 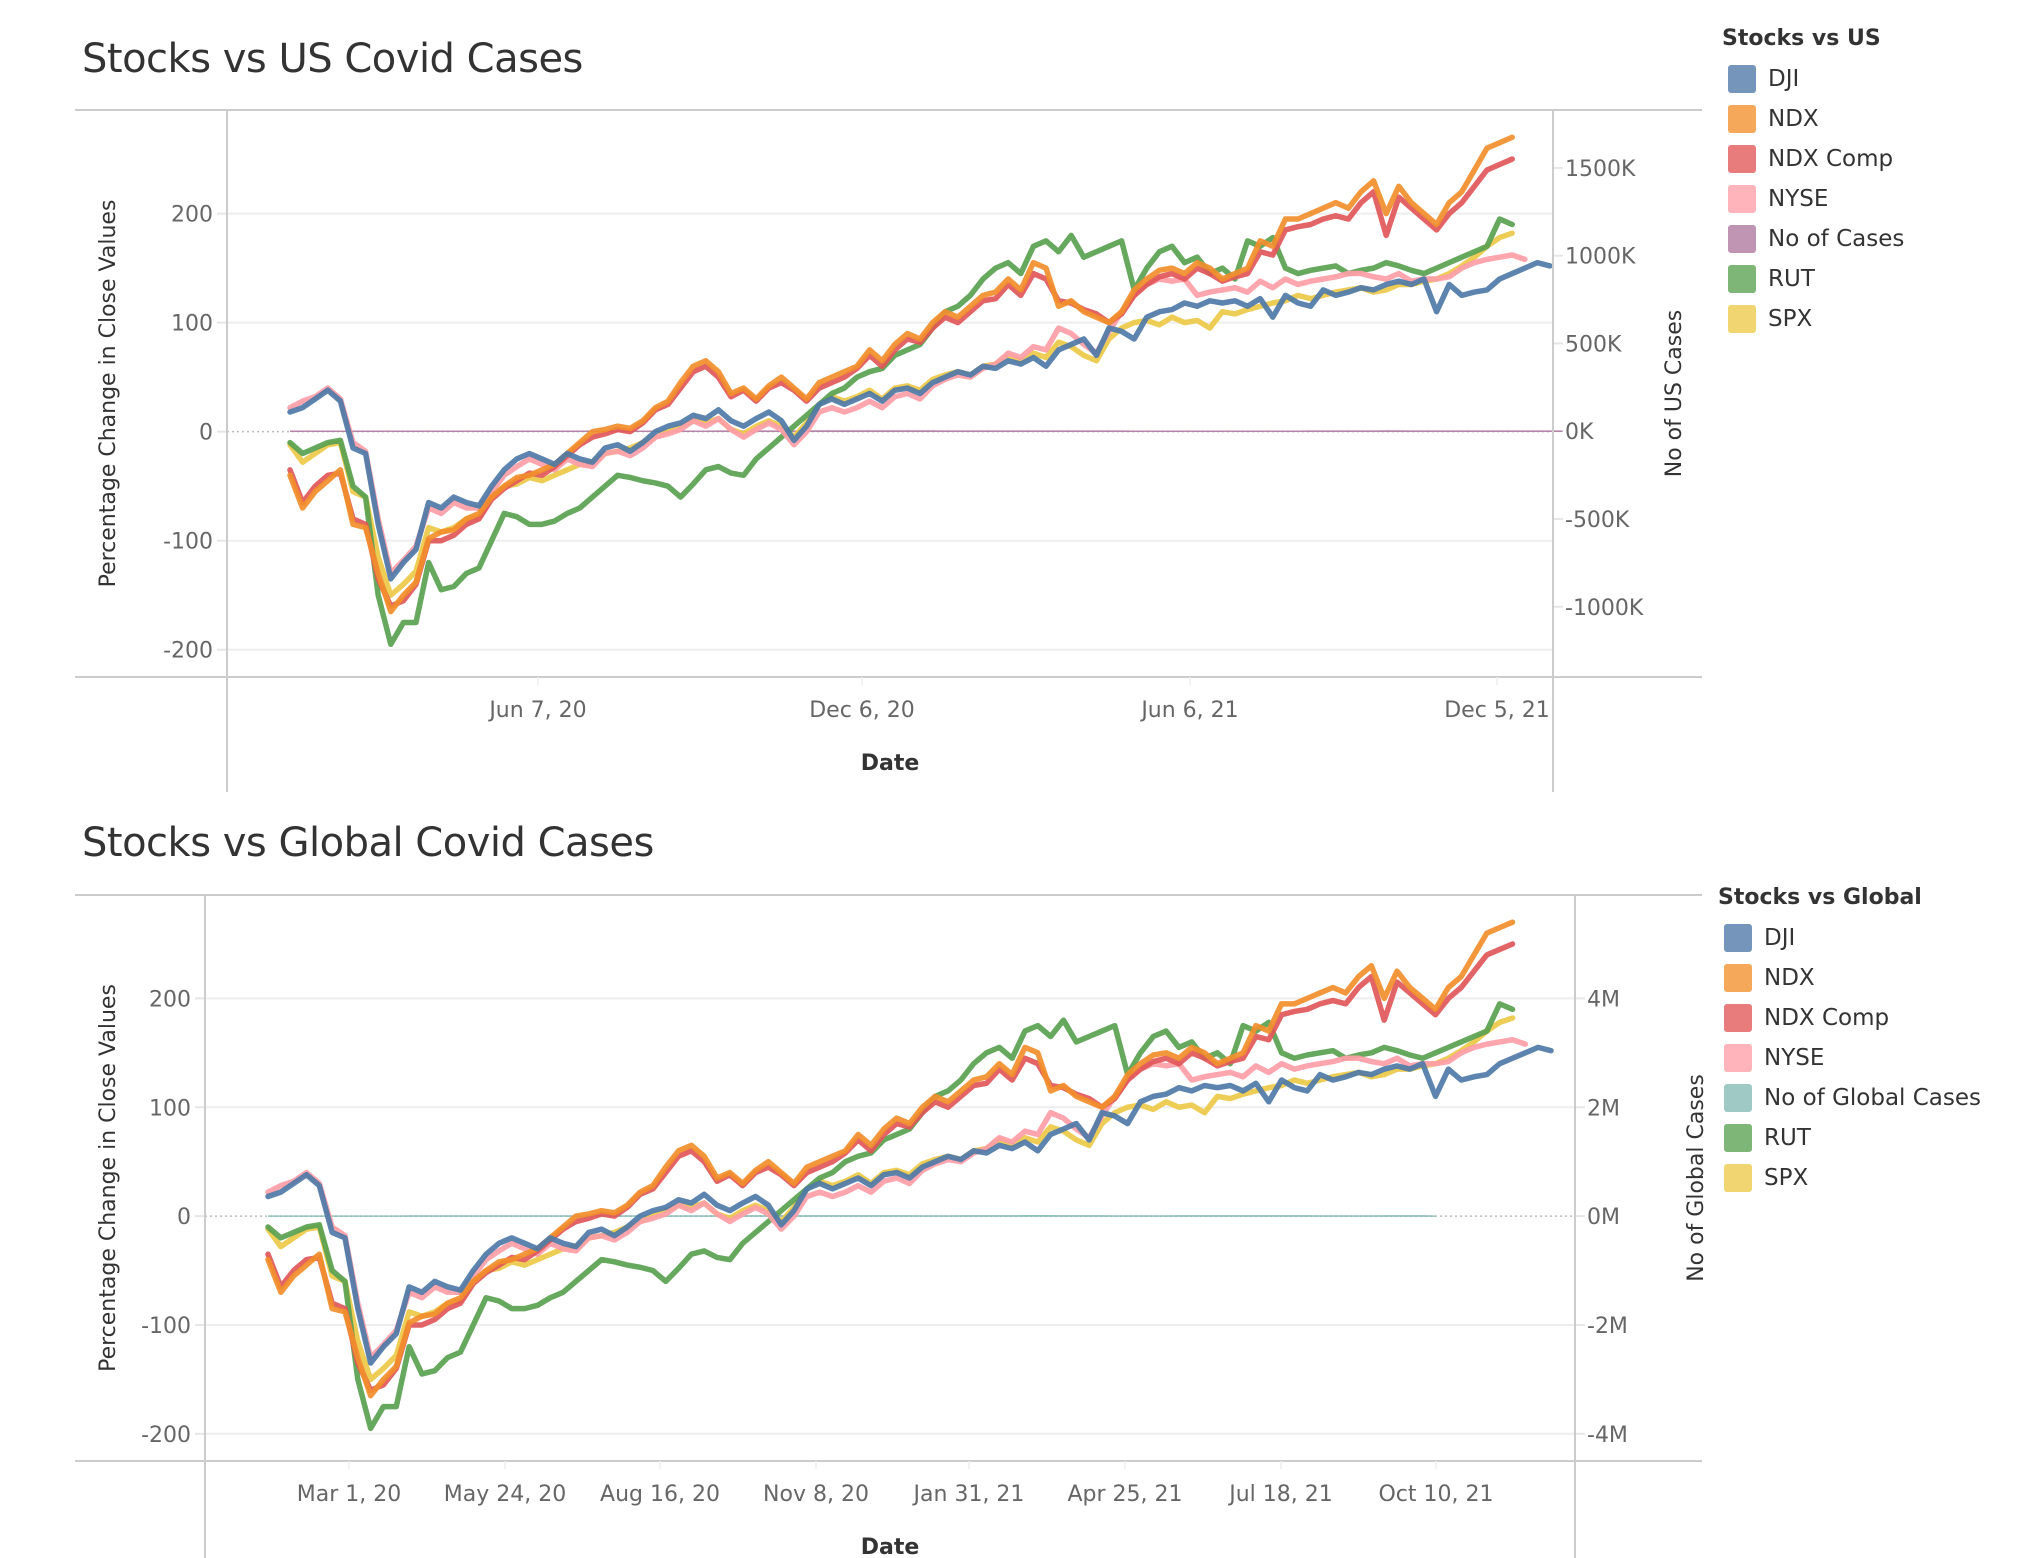 I want to click on legend-item-no-of-cases: No of Cases, so click(x=1813, y=239).